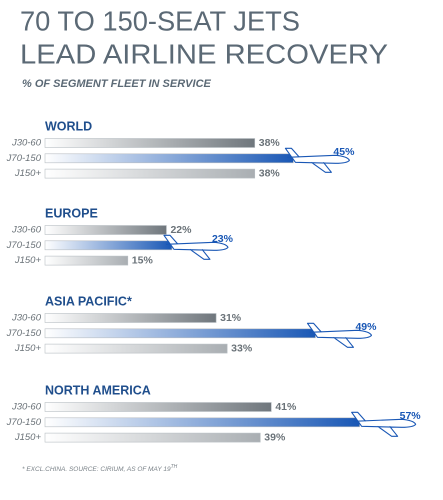  I want to click on title-line: LEAD AIRLINE RECOVERY, so click(204, 53).